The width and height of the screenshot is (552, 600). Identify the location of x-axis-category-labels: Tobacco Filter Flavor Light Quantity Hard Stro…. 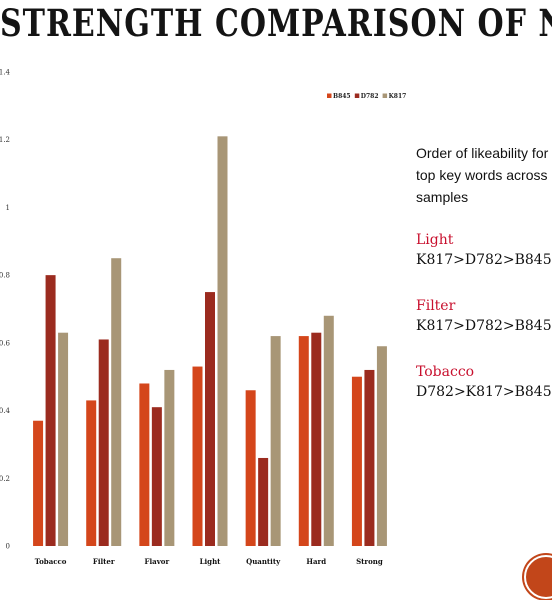
(209, 561).